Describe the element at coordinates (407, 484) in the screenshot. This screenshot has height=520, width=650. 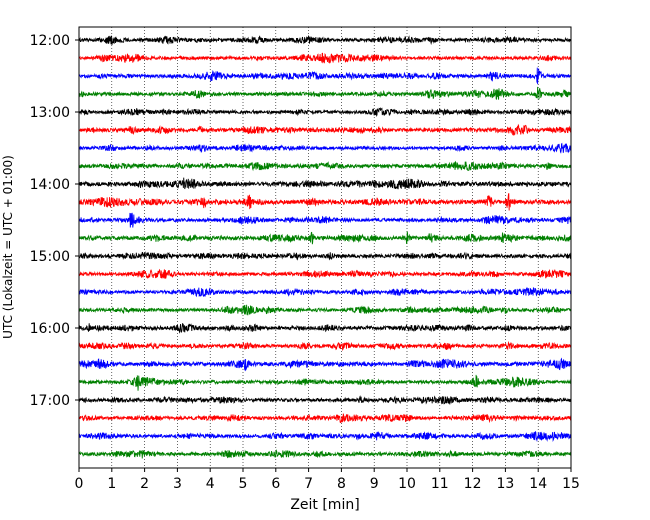
I see `x-tick-label: 10` at that location.